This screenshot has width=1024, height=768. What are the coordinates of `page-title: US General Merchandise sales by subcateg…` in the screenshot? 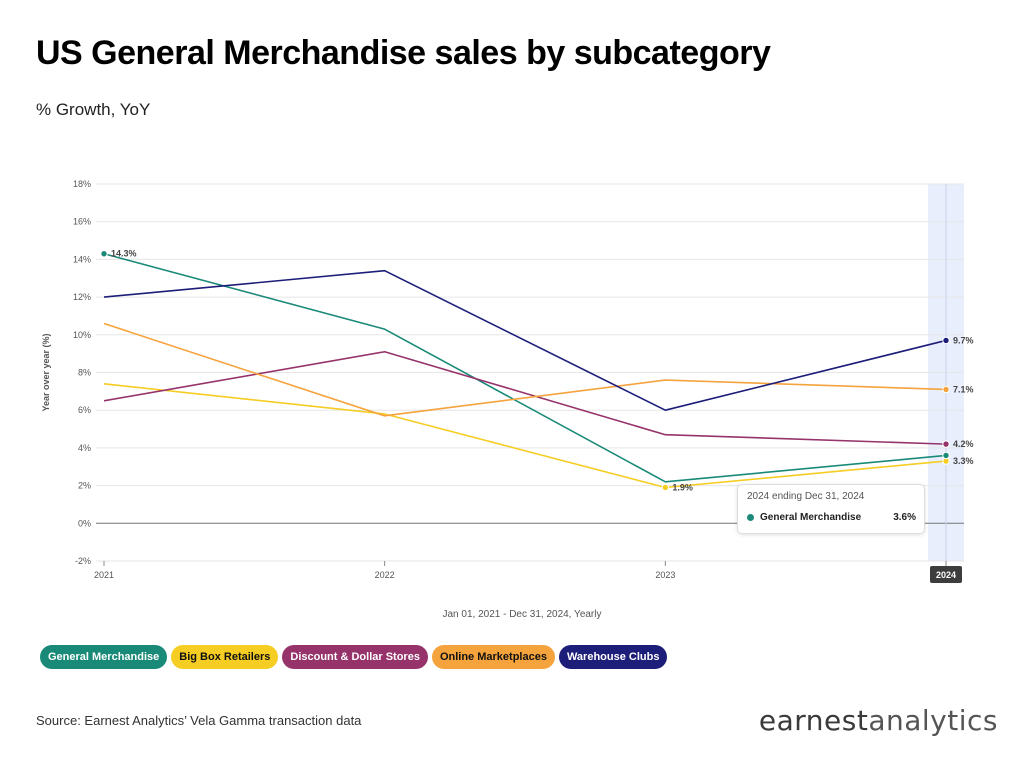 It's located at (403, 53).